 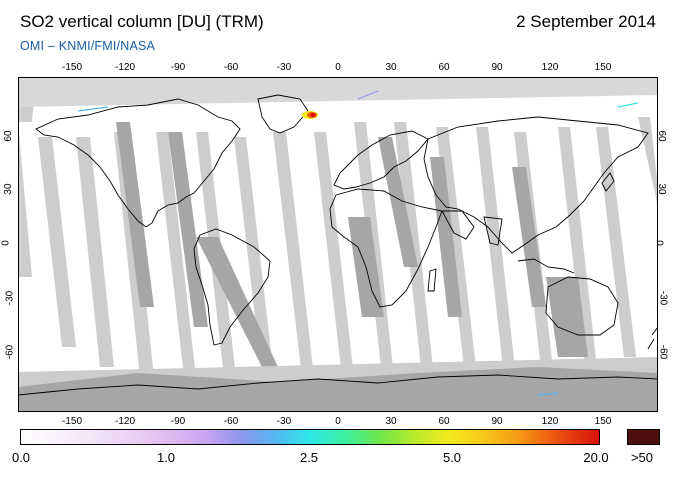 I want to click on lon-tick-top: -30, so click(x=284, y=67).